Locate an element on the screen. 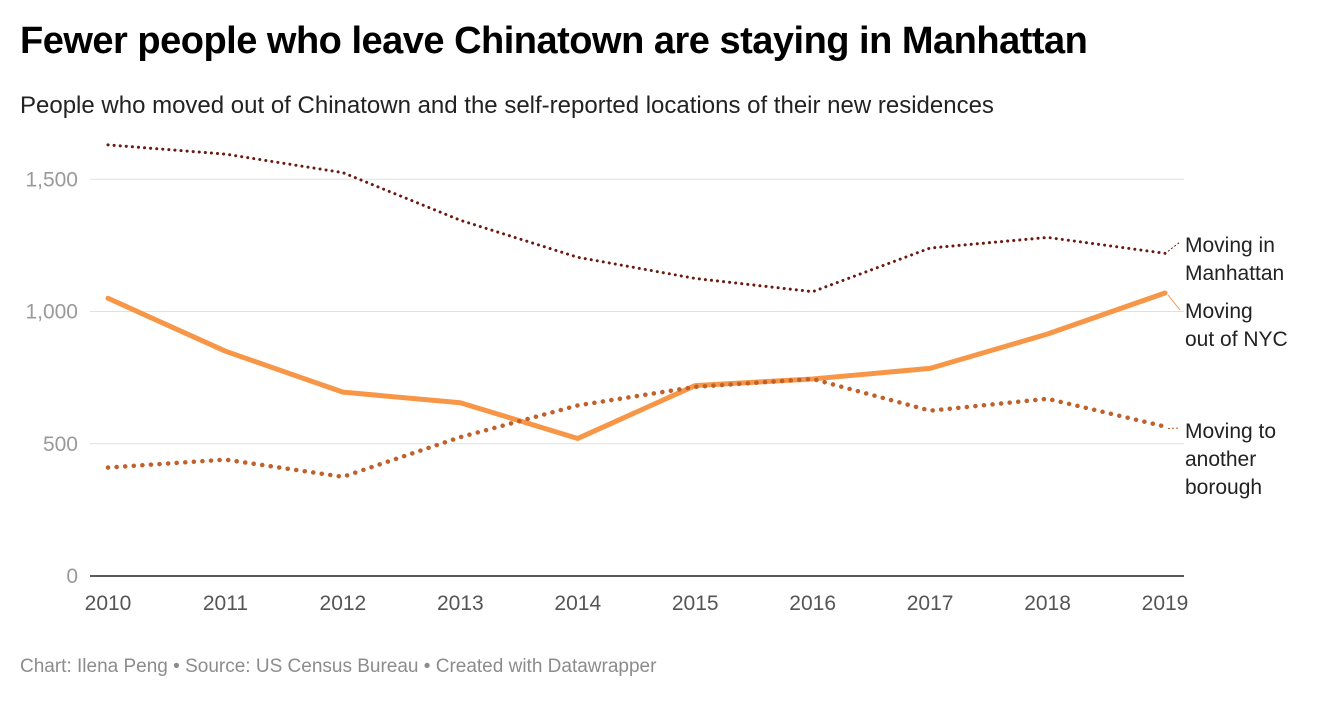  series-label-moving-to-another-borough: borough is located at coordinates (1223, 487).